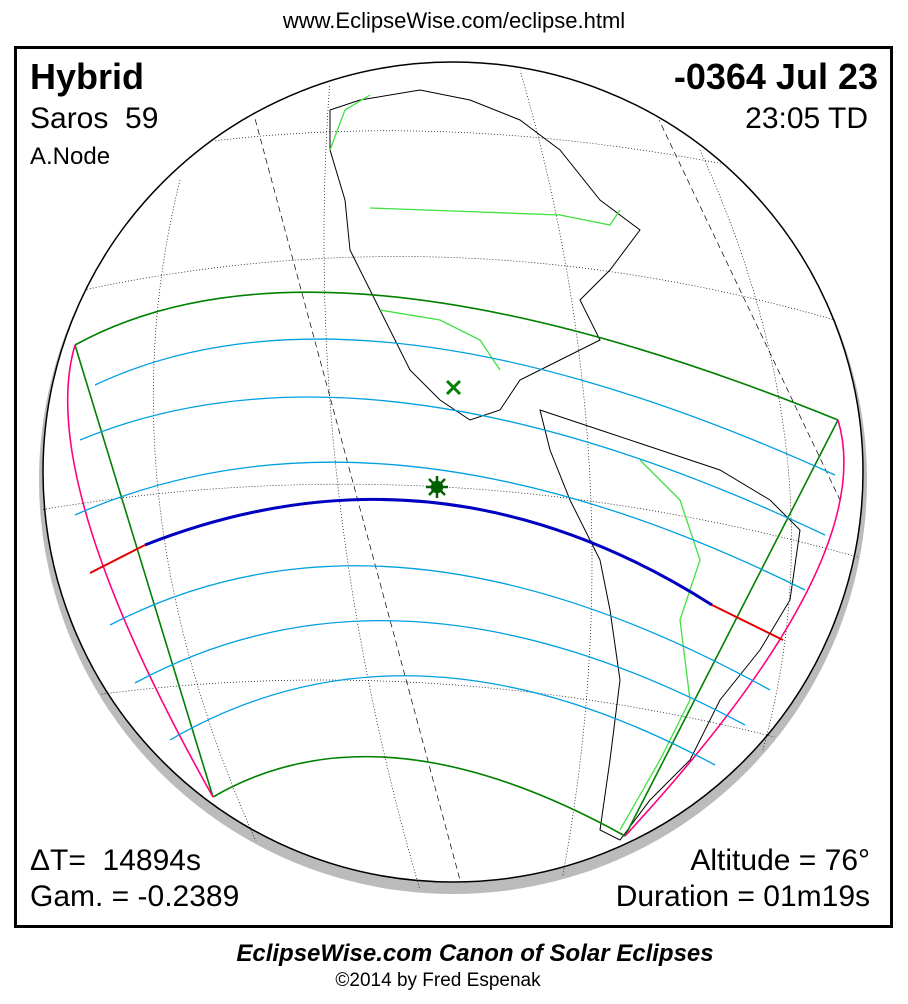 The height and width of the screenshot is (1004, 908). I want to click on eclipse-type: Hybrid, so click(87, 76).